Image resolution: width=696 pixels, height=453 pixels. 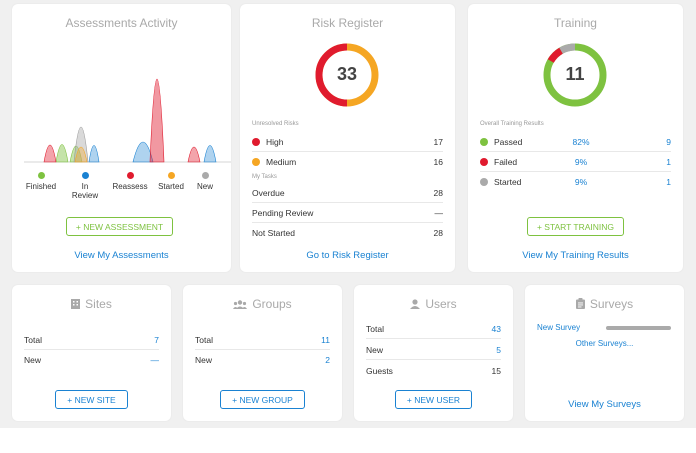 I want to click on sites-row-new: New —, so click(x=91, y=360).